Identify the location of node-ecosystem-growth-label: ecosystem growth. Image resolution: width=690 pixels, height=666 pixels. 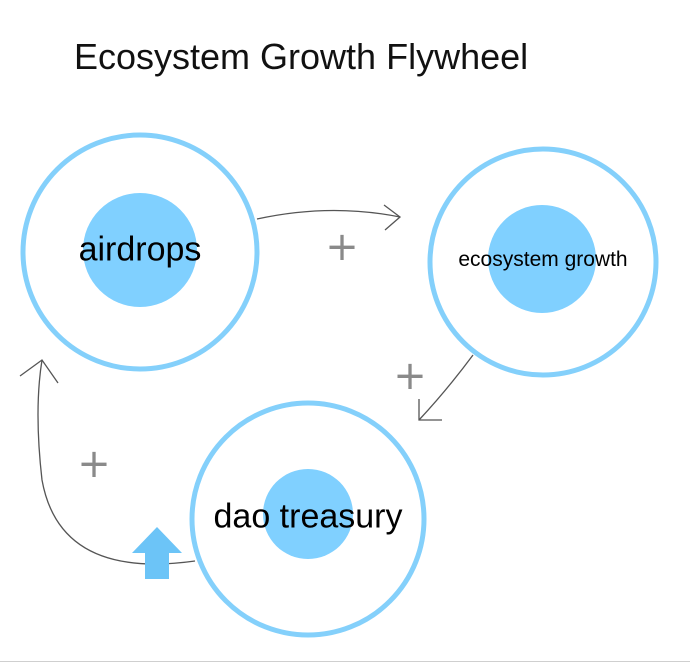
(543, 259).